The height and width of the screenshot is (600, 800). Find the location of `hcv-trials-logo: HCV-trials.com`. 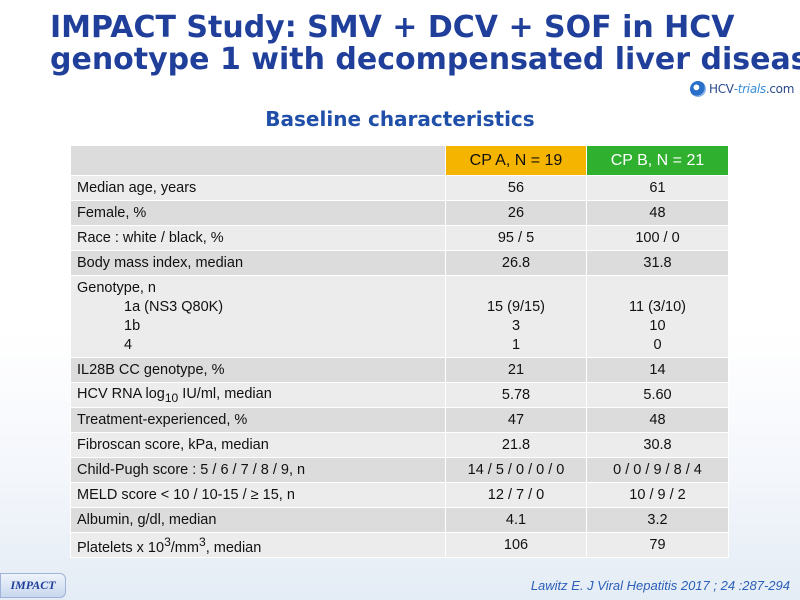

hcv-trials-logo: HCV-trials.com is located at coordinates (742, 89).